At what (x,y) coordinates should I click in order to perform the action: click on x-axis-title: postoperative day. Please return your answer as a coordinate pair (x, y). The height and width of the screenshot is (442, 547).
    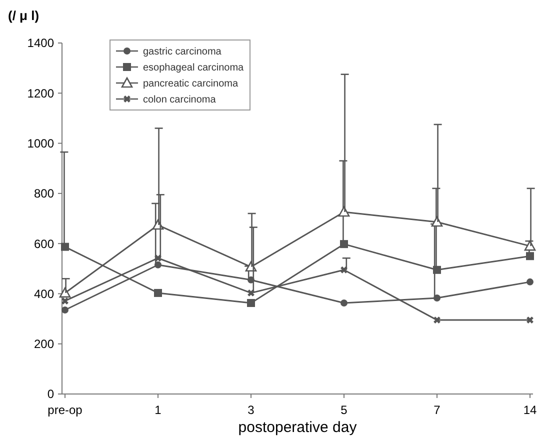
    Looking at the image, I should click on (298, 427).